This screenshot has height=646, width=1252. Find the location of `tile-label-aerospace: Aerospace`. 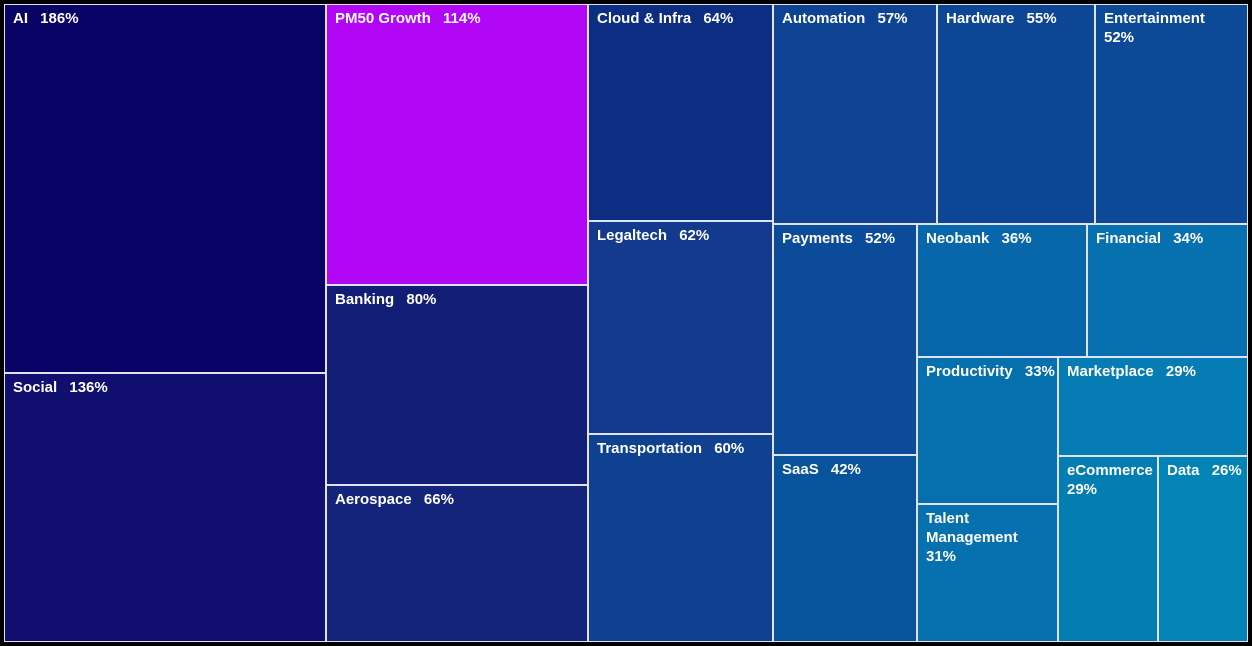

tile-label-aerospace: Aerospace is located at coordinates (373, 499).